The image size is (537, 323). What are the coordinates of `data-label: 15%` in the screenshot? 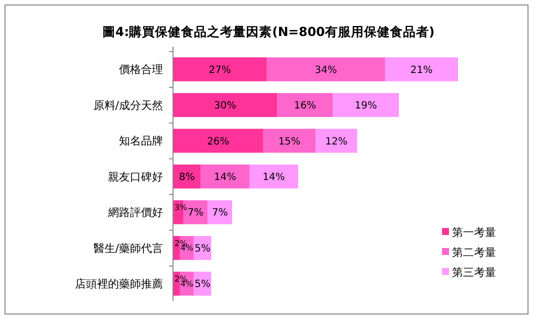 It's located at (289, 142).